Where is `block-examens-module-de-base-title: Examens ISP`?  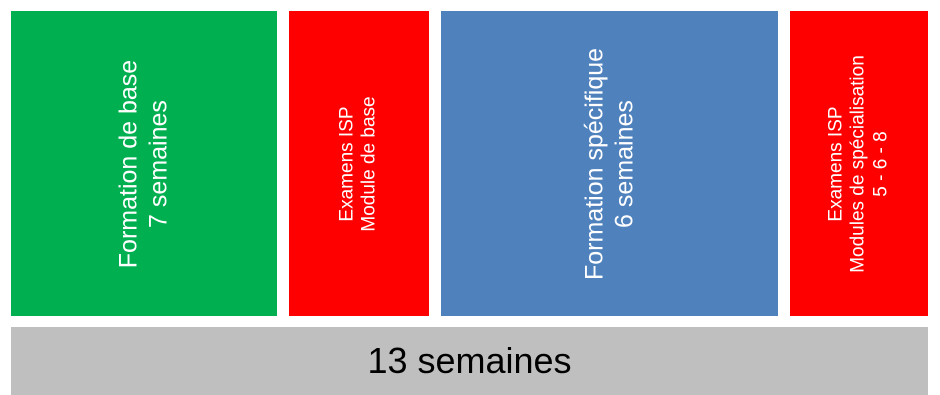
block-examens-module-de-base-title: Examens ISP is located at coordinates (347, 163).